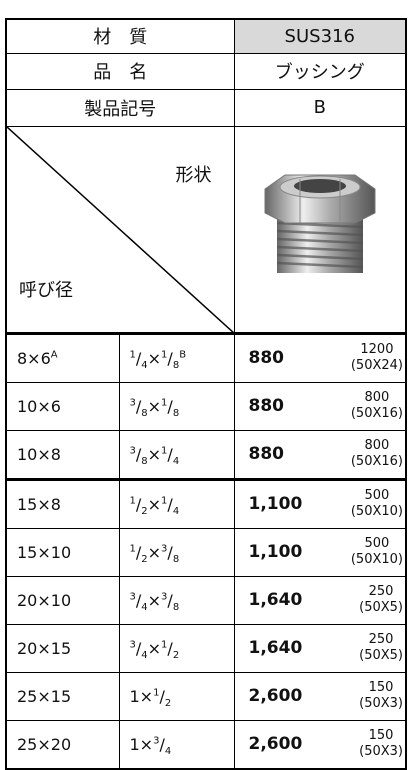  Describe the element at coordinates (44, 552) in the screenshot. I see `size-mm-text: 15×10` at that location.